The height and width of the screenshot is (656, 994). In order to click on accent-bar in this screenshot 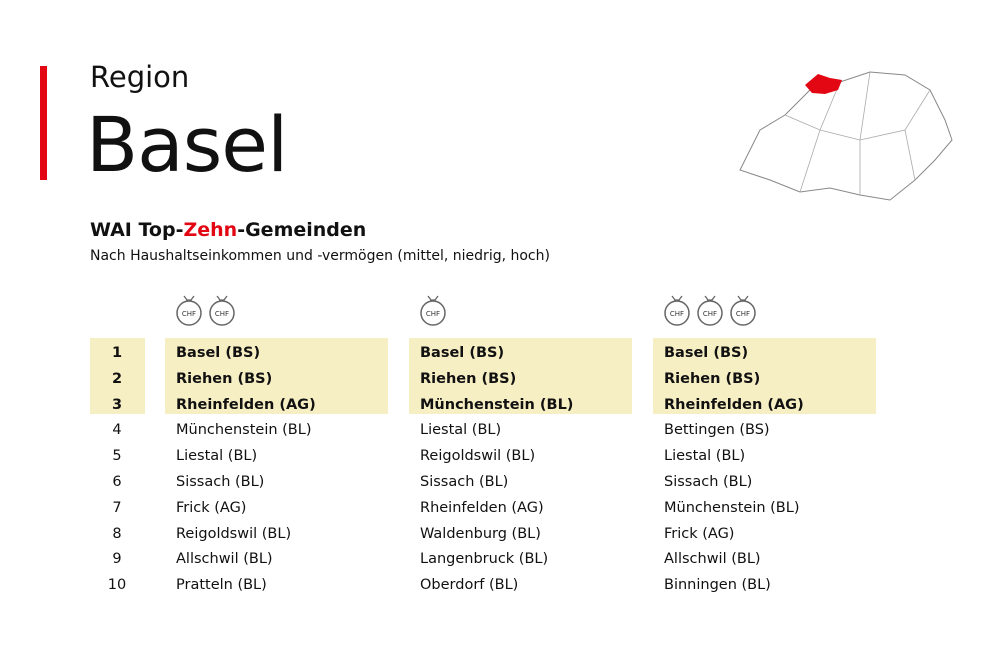, I will do `click(43, 123)`.